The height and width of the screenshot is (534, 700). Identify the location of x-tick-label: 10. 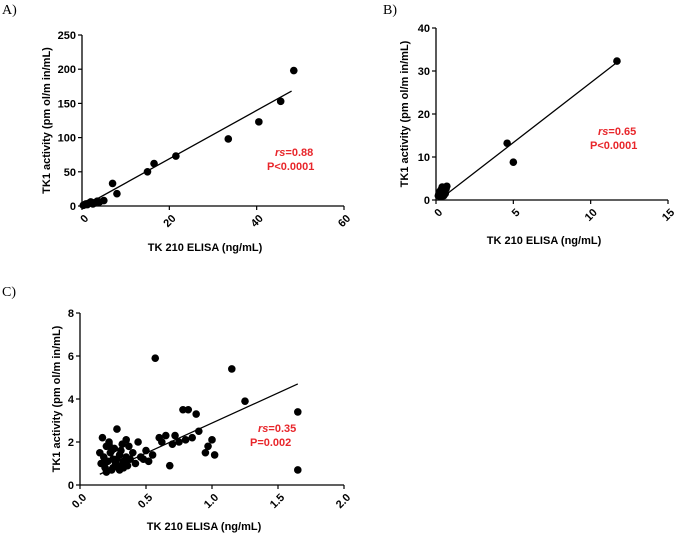
(591, 215).